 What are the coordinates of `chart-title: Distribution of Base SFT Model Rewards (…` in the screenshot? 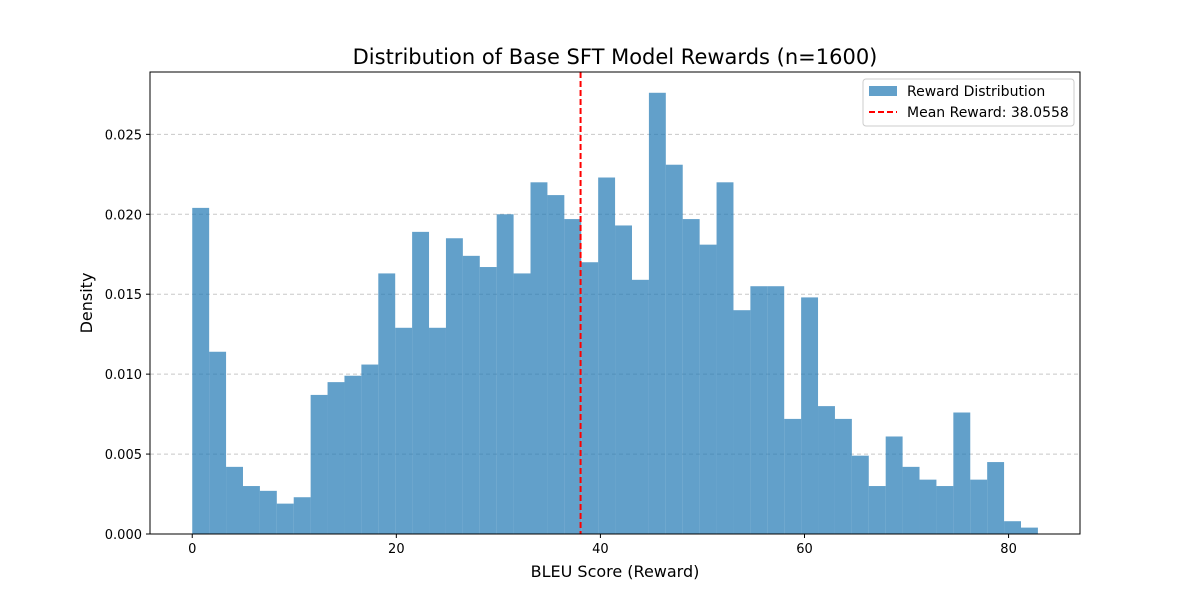 It's located at (615, 57).